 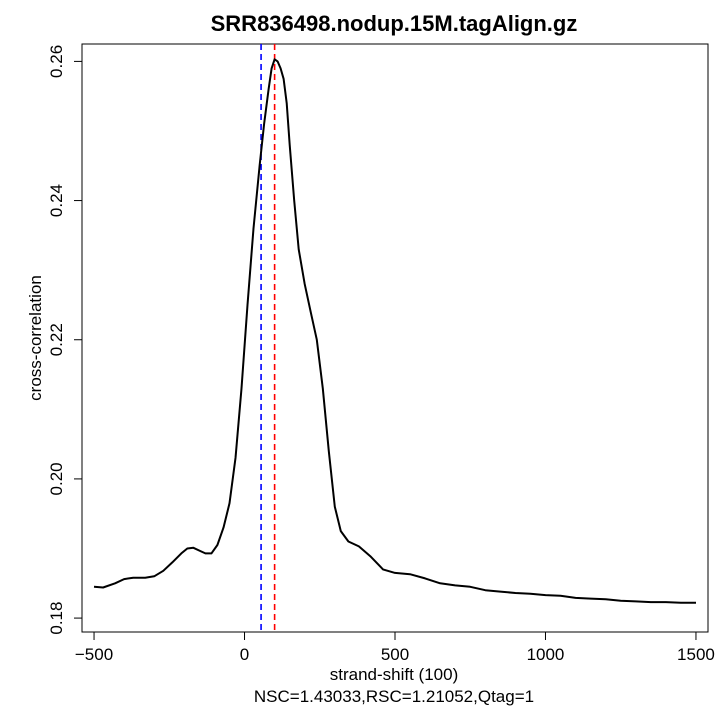 I want to click on x-tick-label: 500, so click(x=395, y=654).